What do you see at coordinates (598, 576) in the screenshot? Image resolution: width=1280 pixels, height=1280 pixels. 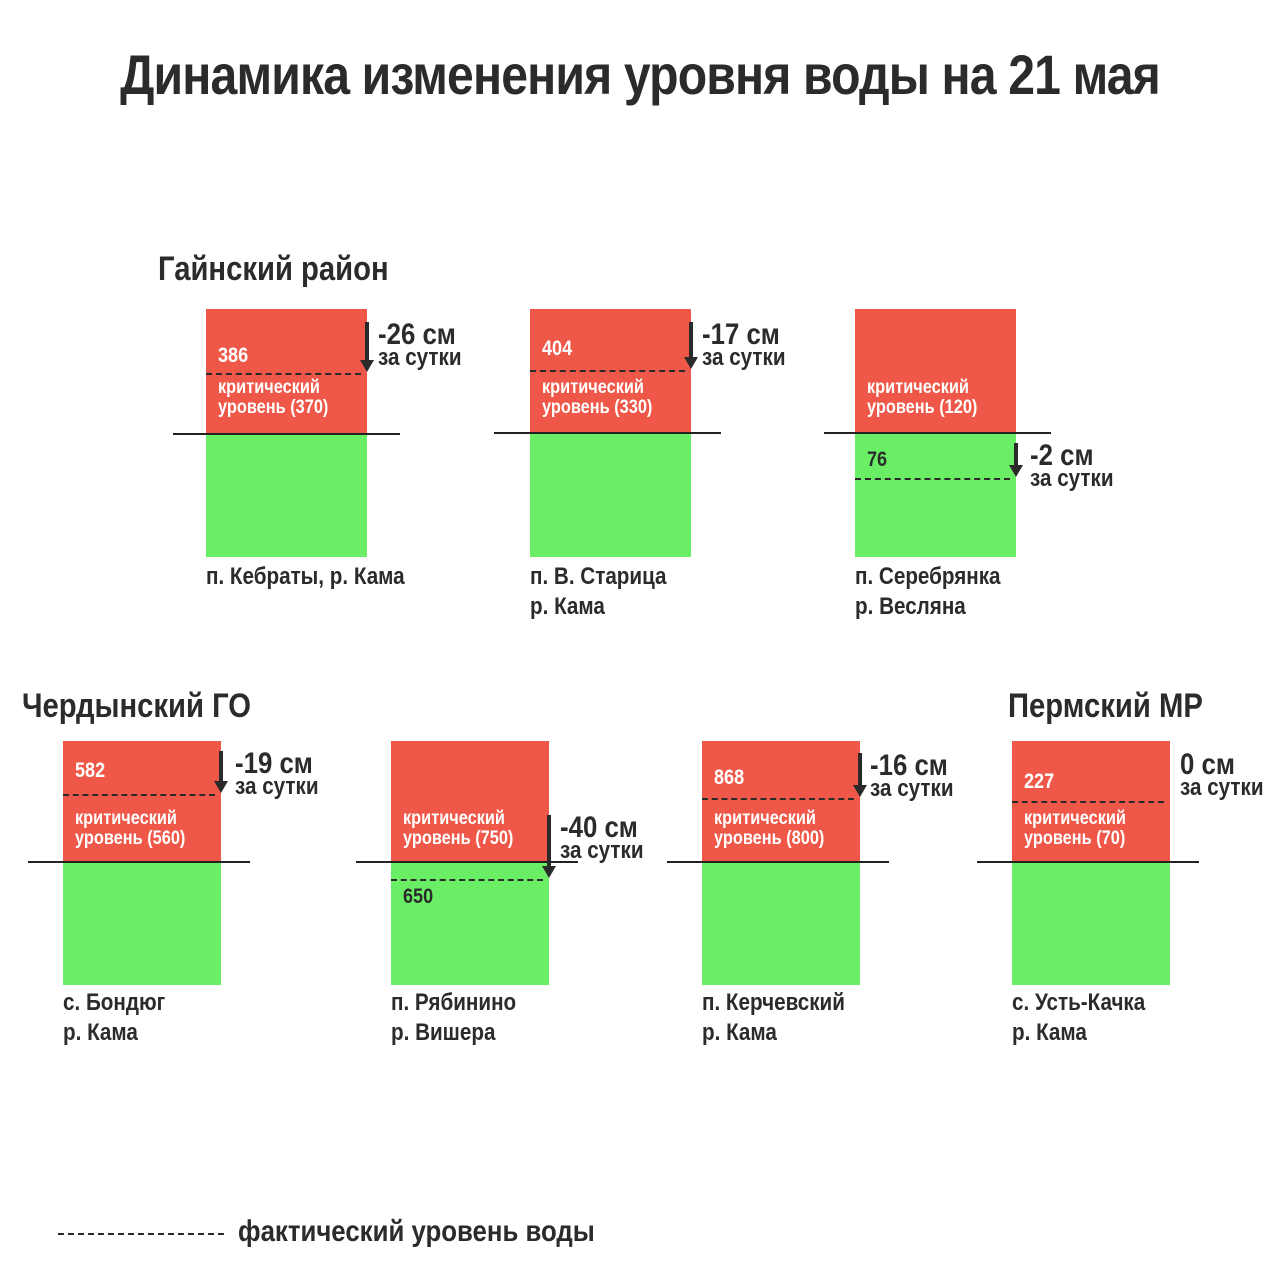 I see `place-line1: п. В. Старица` at bounding box center [598, 576].